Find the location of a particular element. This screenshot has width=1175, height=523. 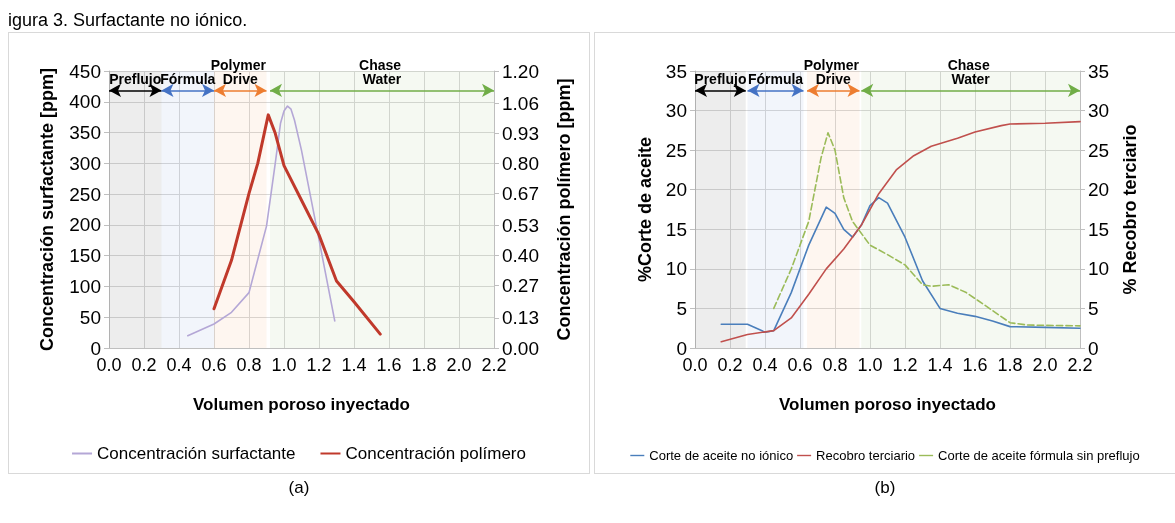

y2-axis-title: % Recobro terciario is located at coordinates (1130, 209).